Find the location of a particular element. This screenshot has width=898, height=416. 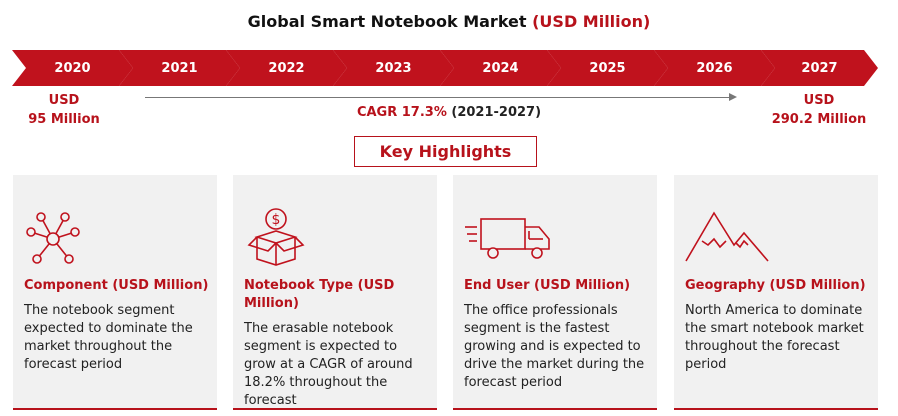

mountain-icon is located at coordinates (727, 236).